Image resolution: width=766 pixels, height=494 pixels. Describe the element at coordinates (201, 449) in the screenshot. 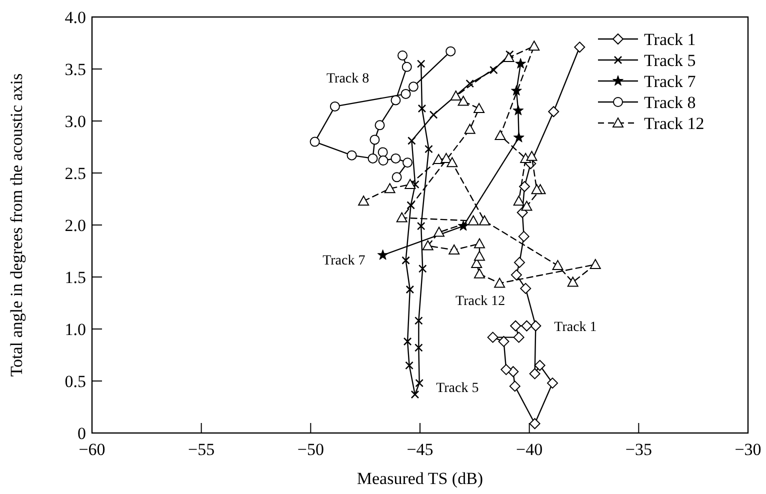

I see `x-tick-label: −55` at that location.